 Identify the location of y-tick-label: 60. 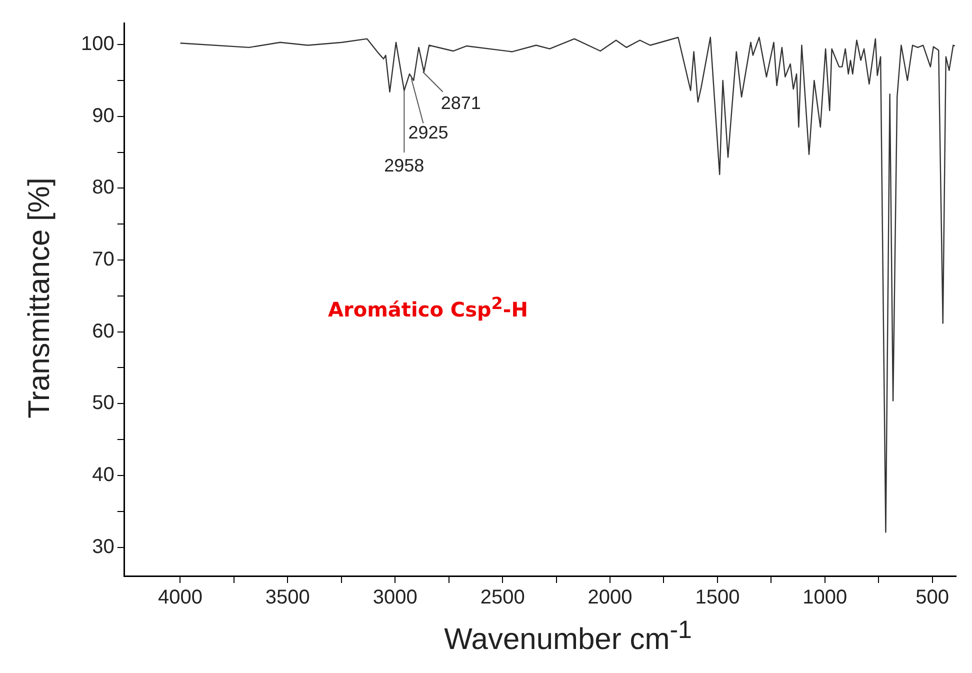
(103, 331).